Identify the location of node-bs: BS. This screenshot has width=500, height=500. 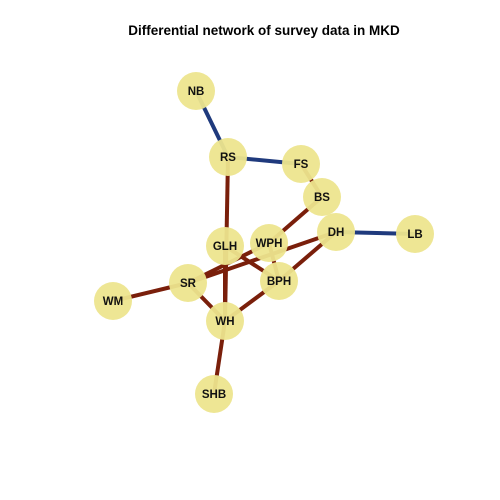
(322, 197).